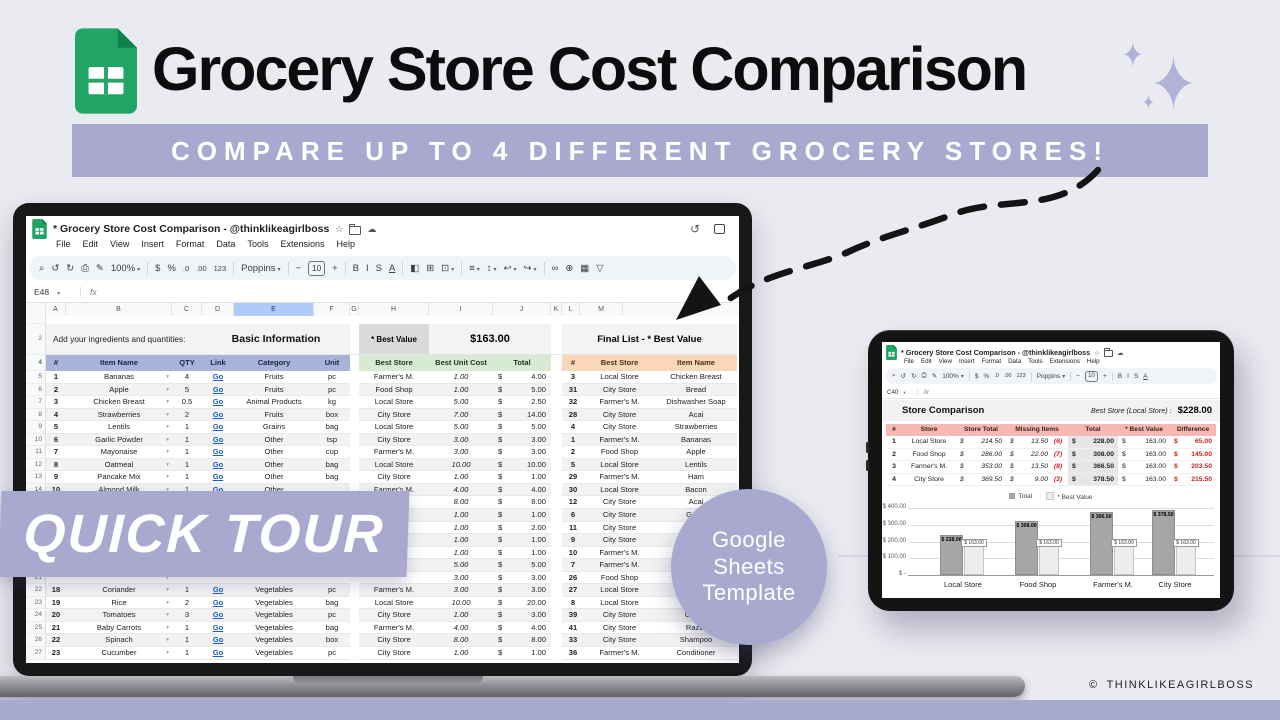 The height and width of the screenshot is (720, 1280). I want to click on cell-best-store: Farmer's M., so click(394, 452).